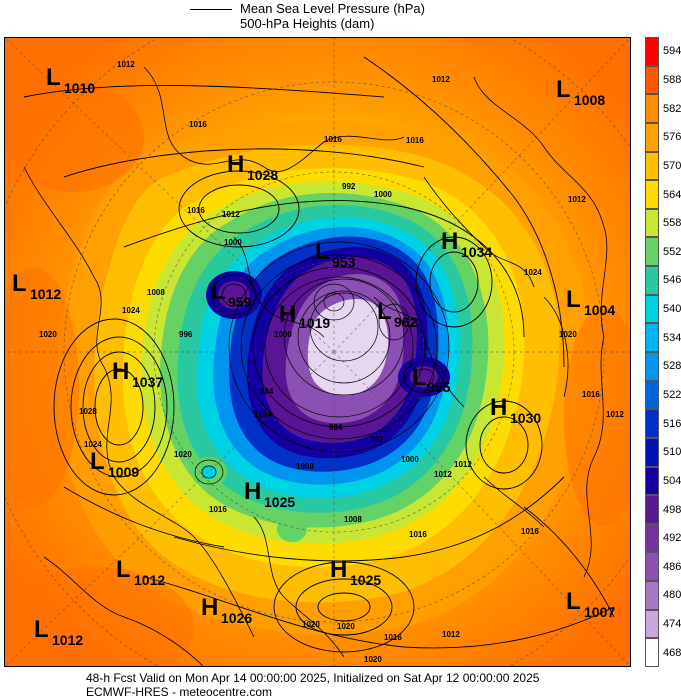  What do you see at coordinates (672, 309) in the screenshot?
I see `colorbar-label: 540` at bounding box center [672, 309].